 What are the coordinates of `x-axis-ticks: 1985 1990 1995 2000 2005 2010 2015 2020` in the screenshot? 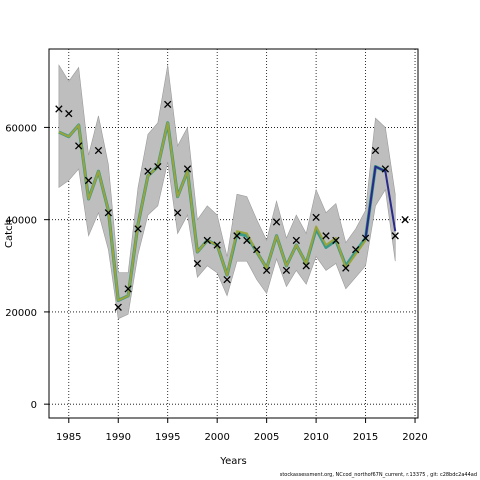 It's located at (242, 430).